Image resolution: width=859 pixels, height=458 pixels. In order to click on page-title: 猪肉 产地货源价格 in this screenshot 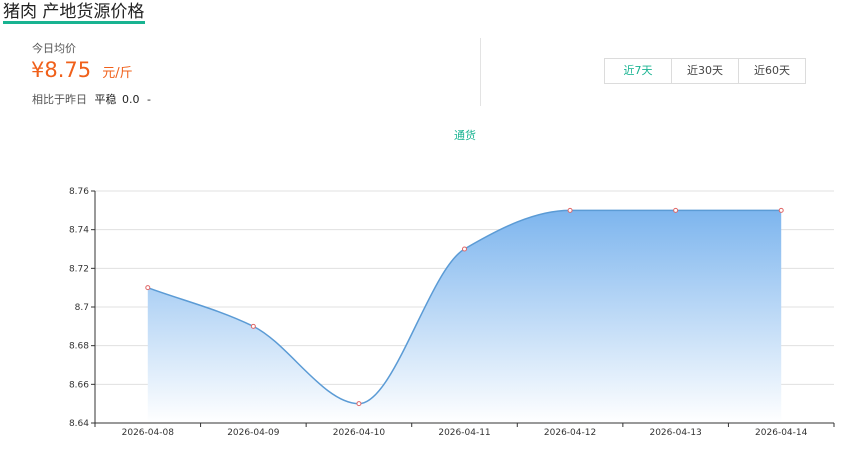, I will do `click(74, 12)`.